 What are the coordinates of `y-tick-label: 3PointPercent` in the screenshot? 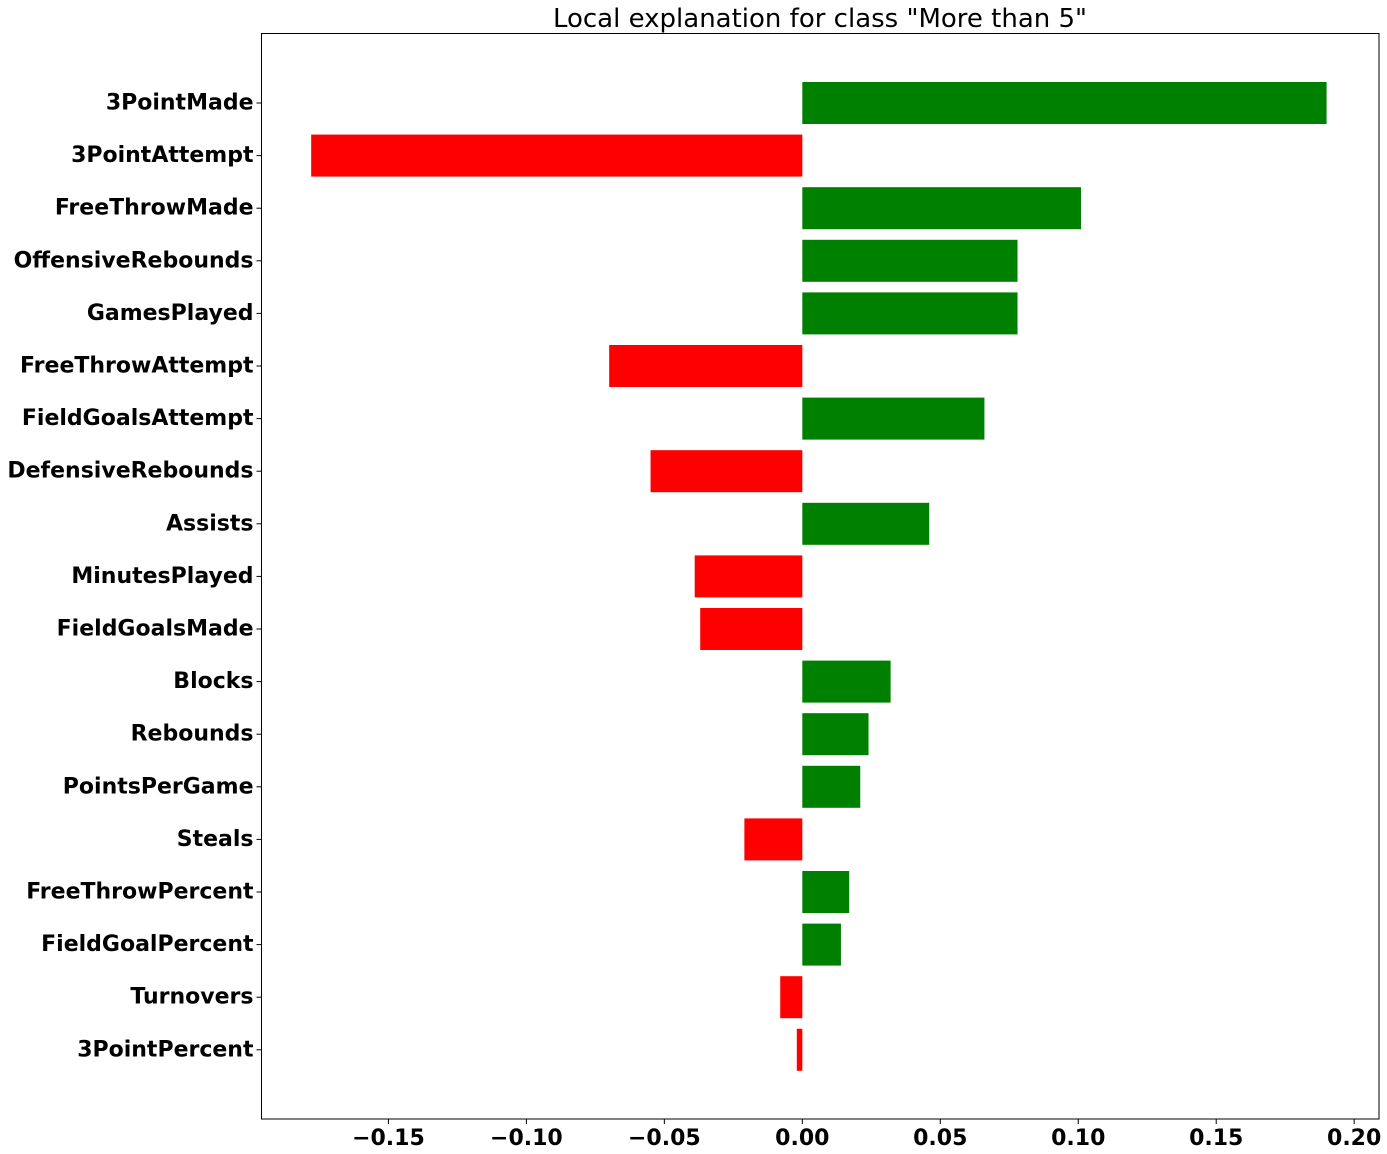 It's located at (165, 1049).